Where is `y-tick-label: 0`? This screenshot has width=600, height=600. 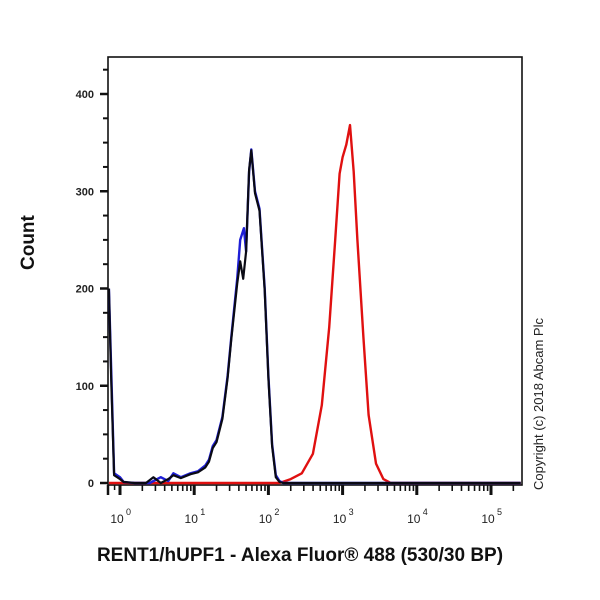 y-tick-label: 0 is located at coordinates (91, 484).